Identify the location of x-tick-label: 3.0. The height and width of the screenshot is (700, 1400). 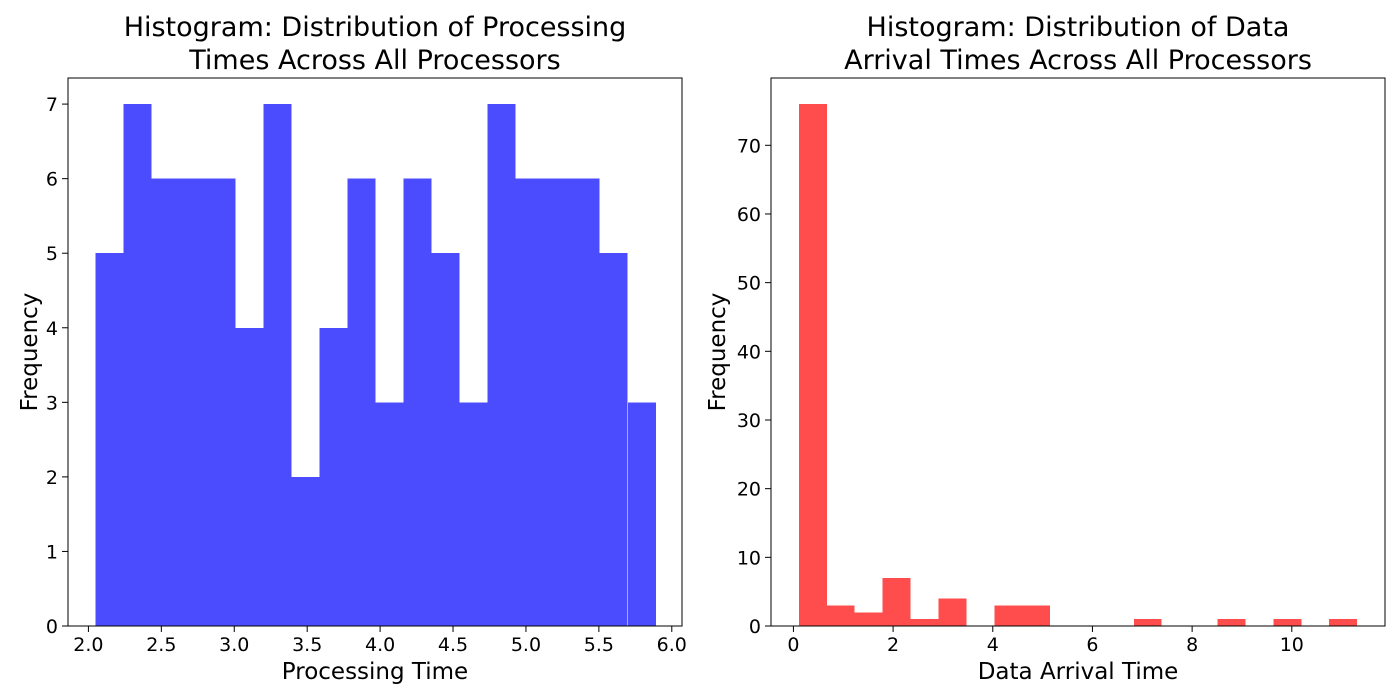
(234, 645).